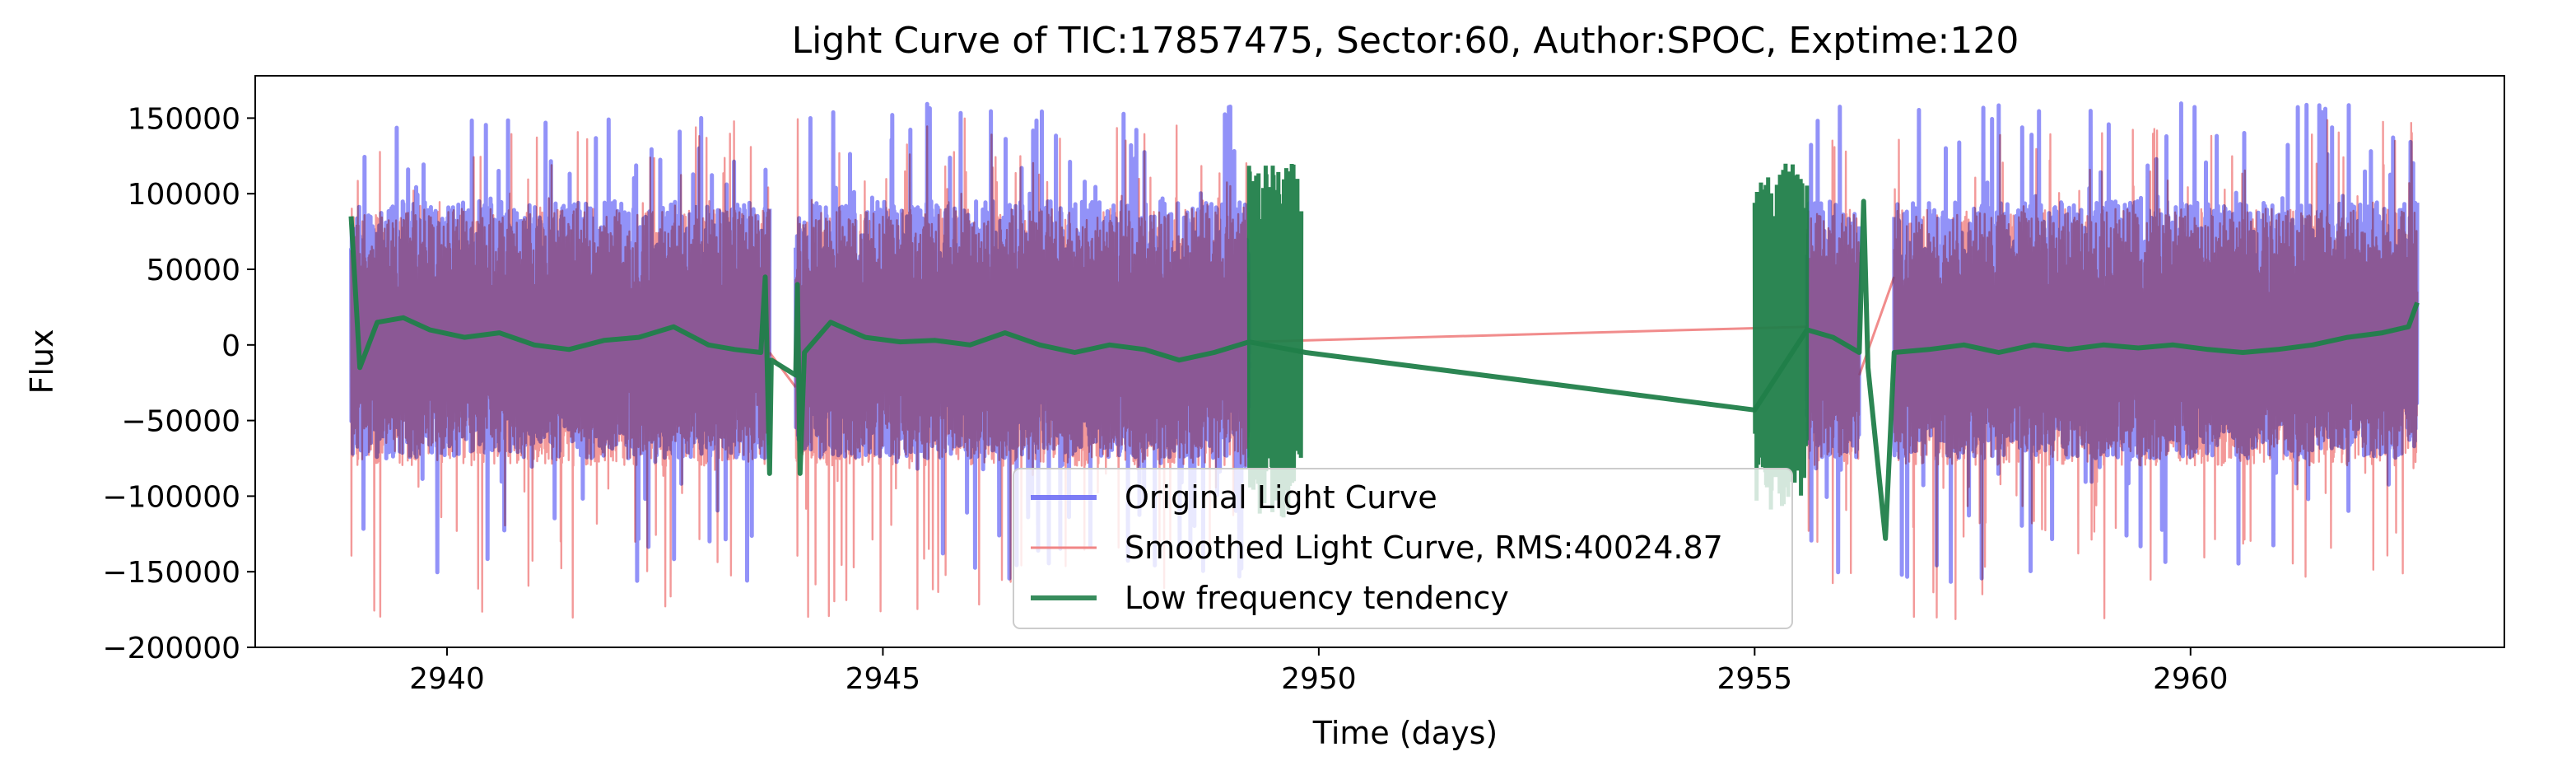 The width and height of the screenshot is (2576, 775). Describe the element at coordinates (171, 648) in the screenshot. I see `y-tick-label: −200000` at that location.